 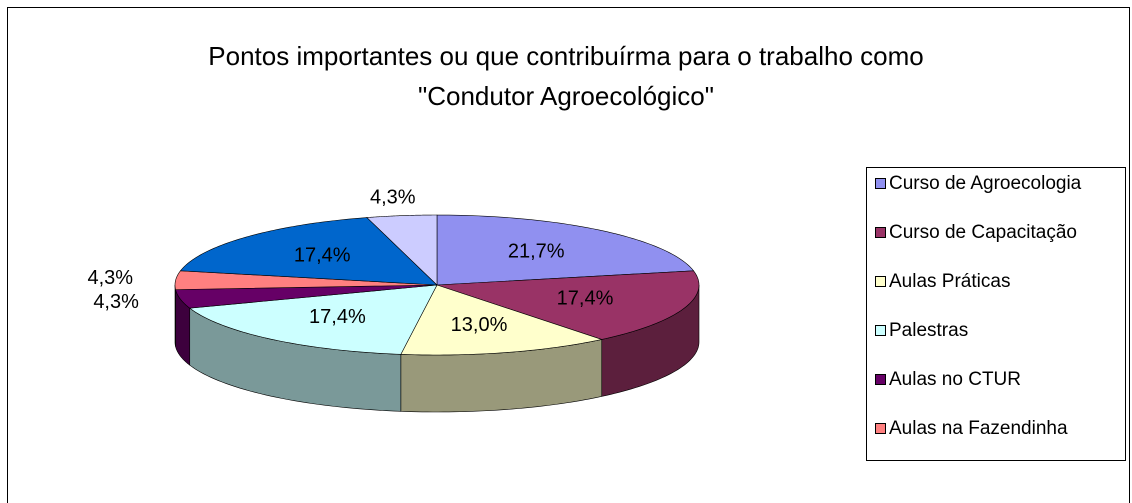 I want to click on data-label: 21,7%, so click(x=536, y=252).